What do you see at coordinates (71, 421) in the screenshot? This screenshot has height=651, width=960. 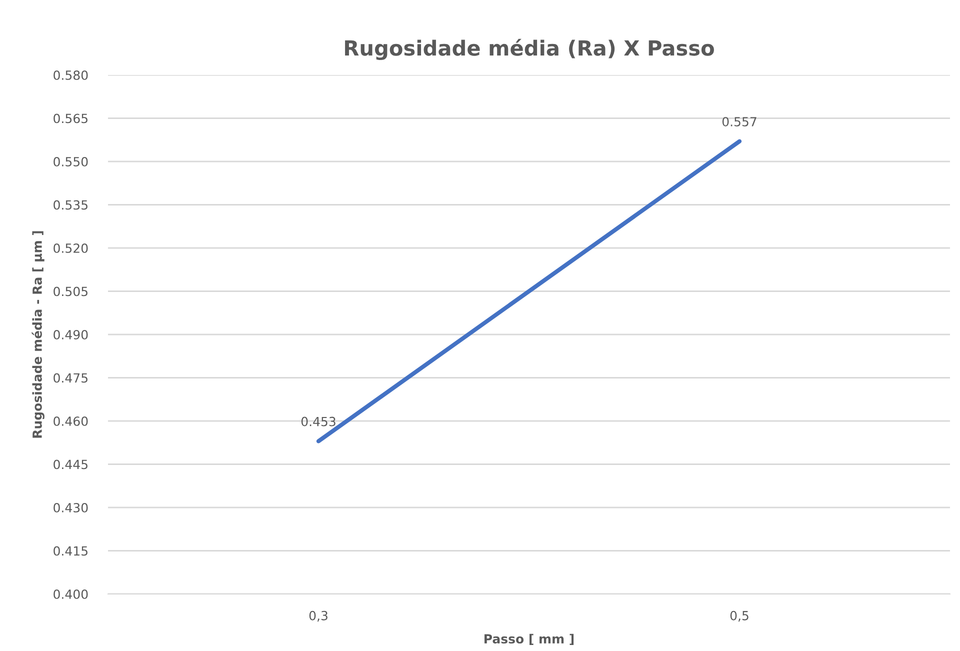 I see `y-tick-label: 0.460` at bounding box center [71, 421].